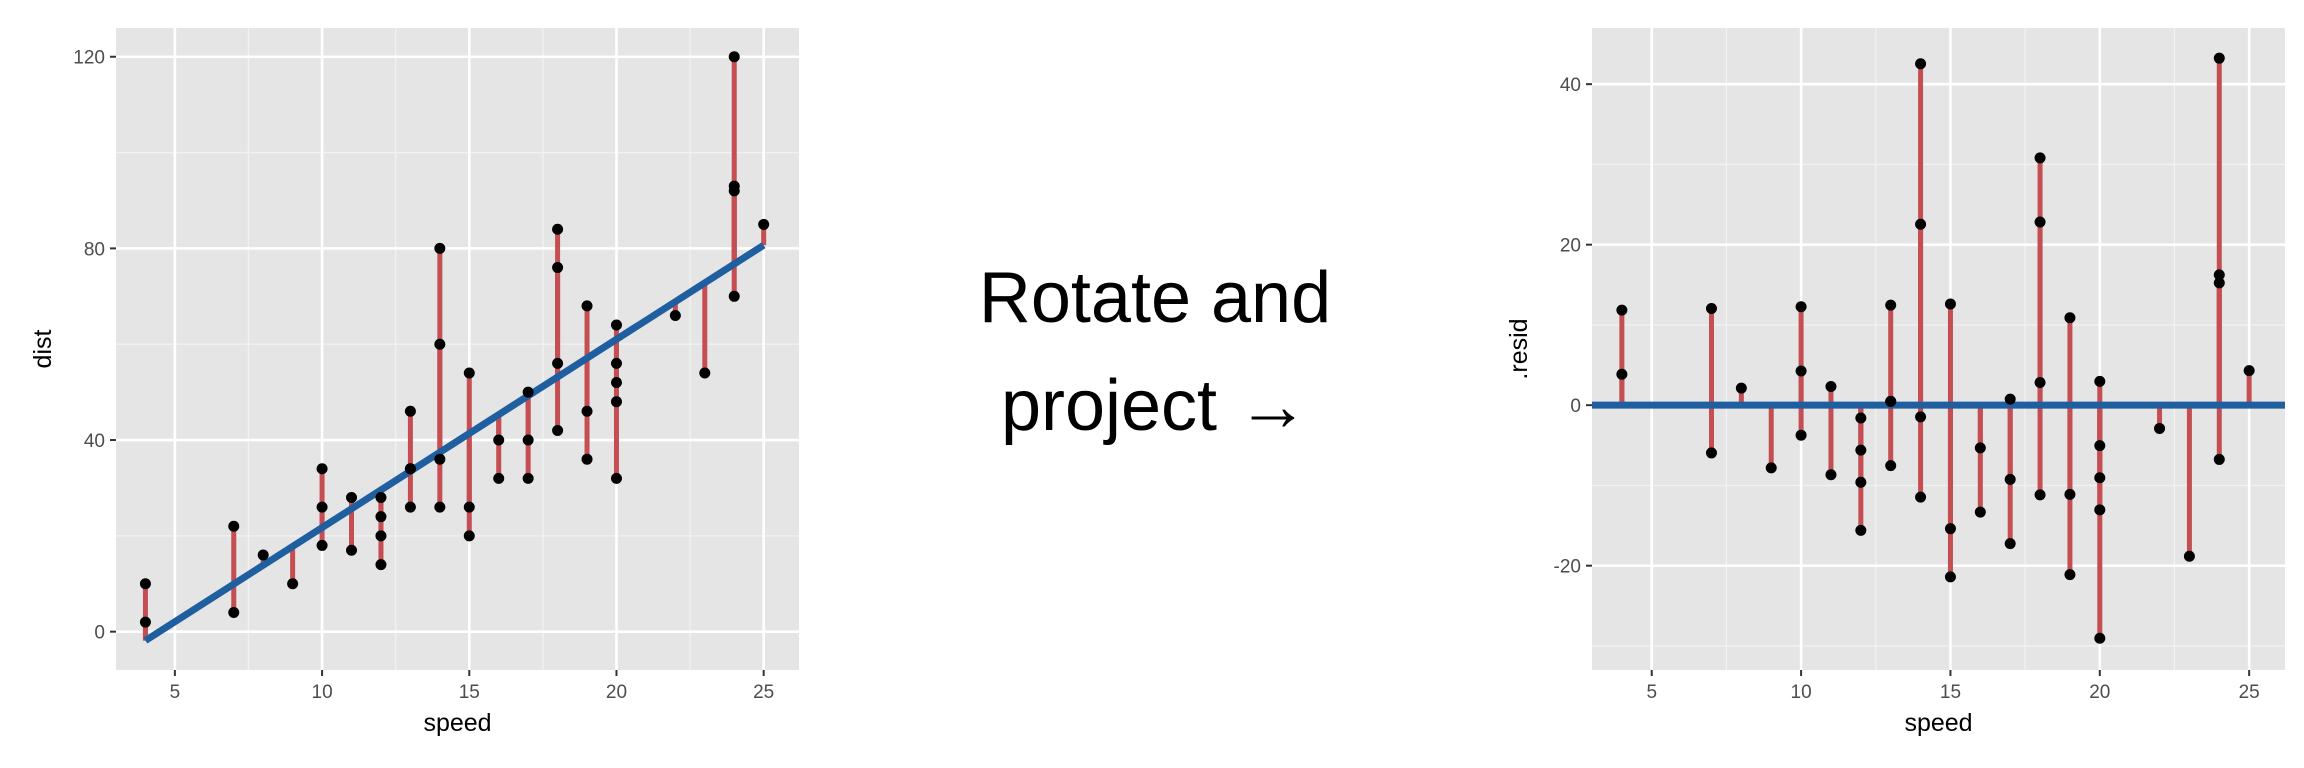 This screenshot has height=768, width=2304. What do you see at coordinates (1155, 352) in the screenshot?
I see `rotate-project-annotation: Rotate and project →` at bounding box center [1155, 352].